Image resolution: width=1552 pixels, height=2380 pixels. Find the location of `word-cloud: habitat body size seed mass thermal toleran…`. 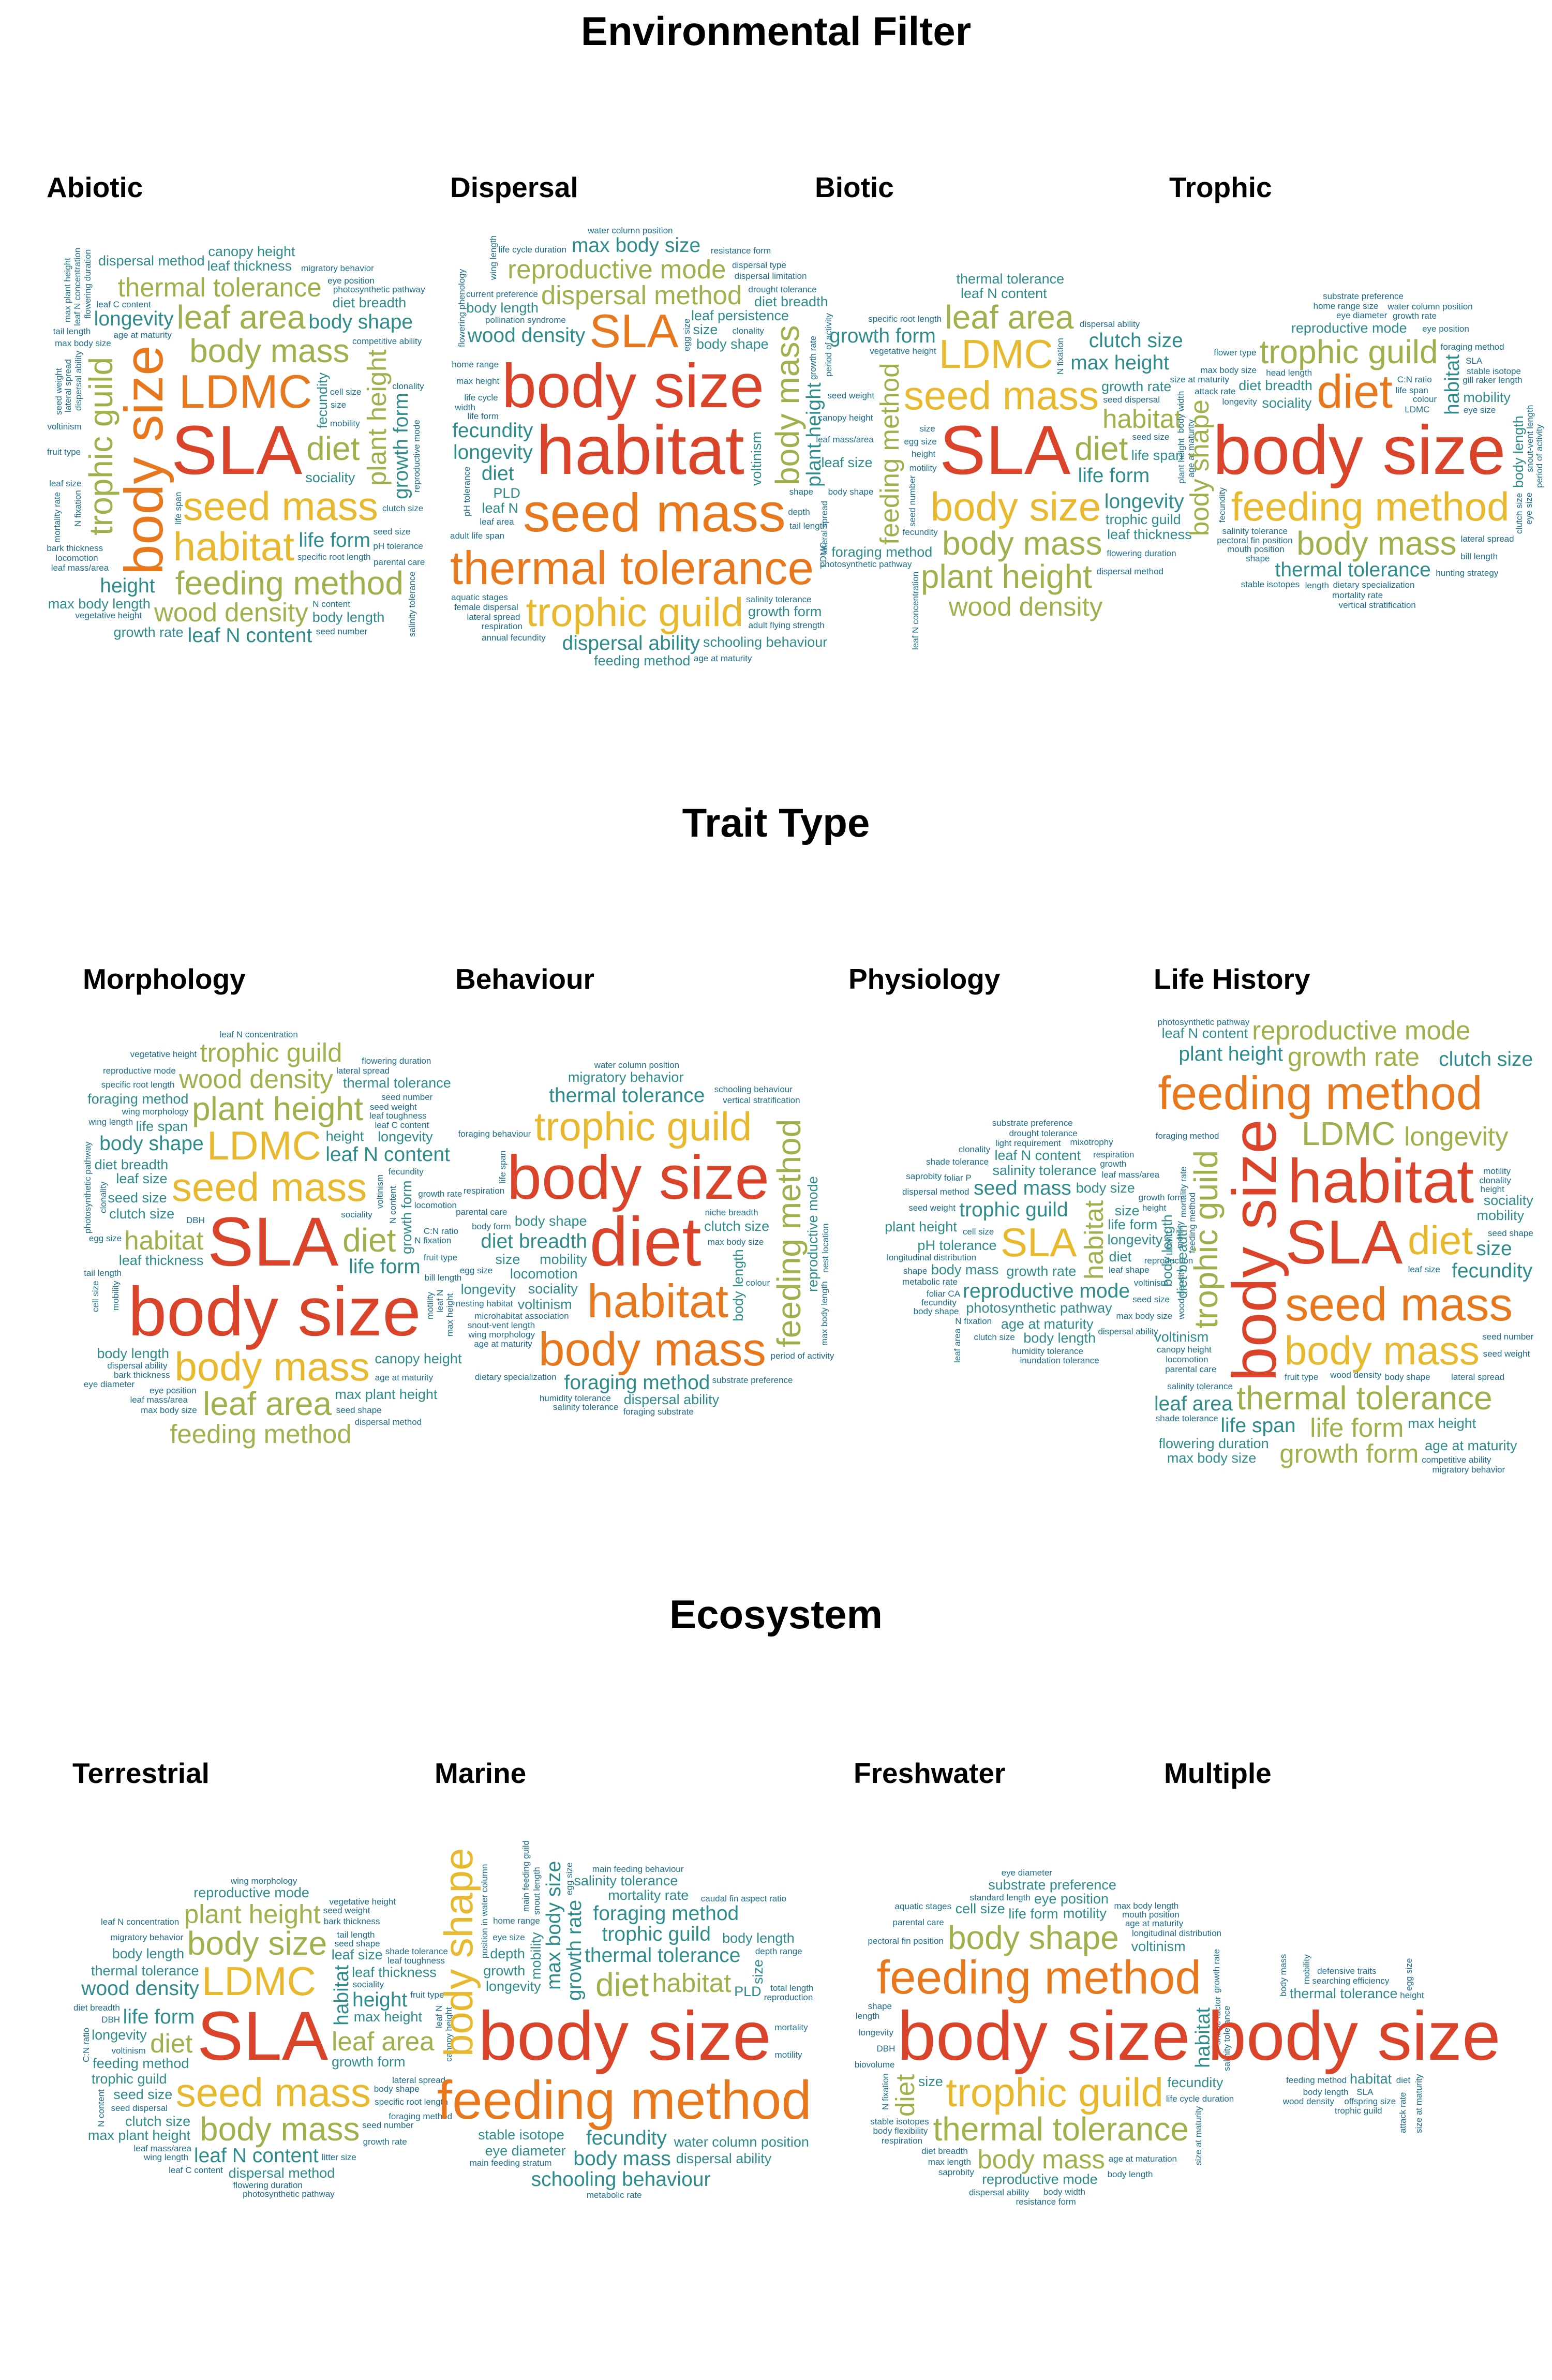

word-cloud: habitat body size seed mass thermal toleran… is located at coordinates (641, 450).